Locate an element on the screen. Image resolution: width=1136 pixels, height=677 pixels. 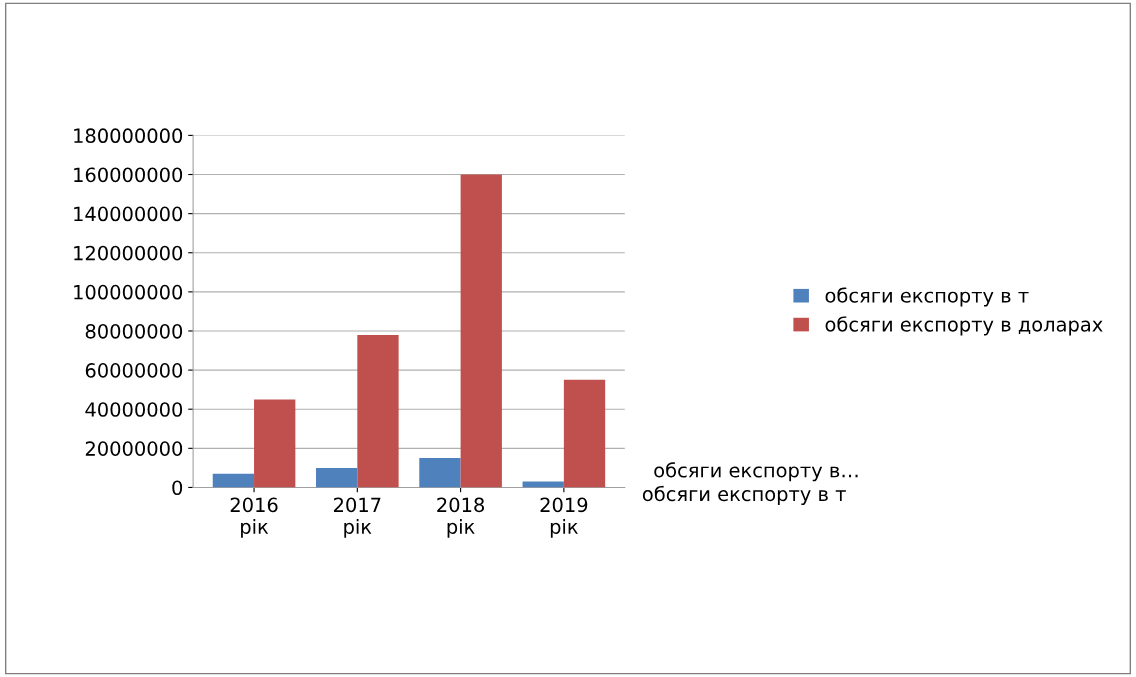
y-tick-label: 0 is located at coordinates (177, 488).